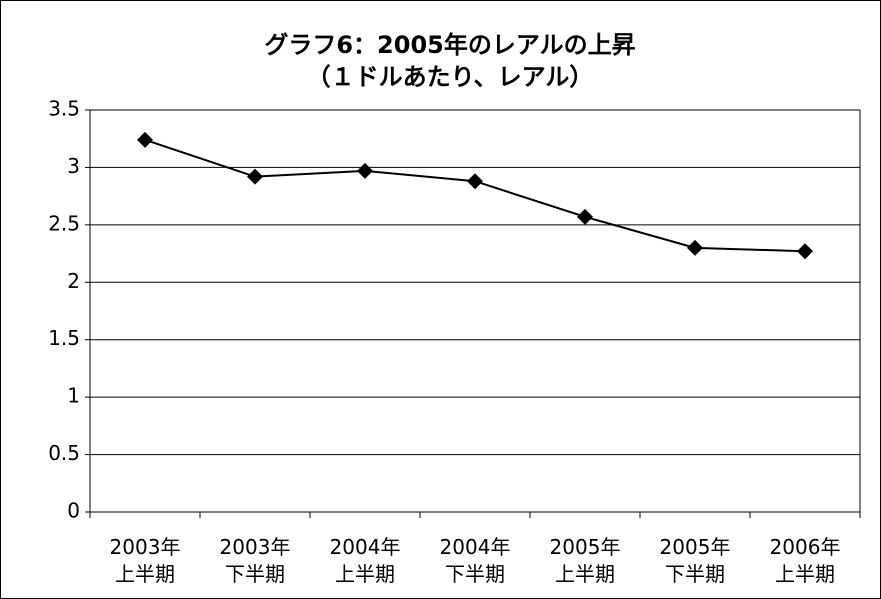  Describe the element at coordinates (73, 281) in the screenshot. I see `y-tick-label: 2` at that location.